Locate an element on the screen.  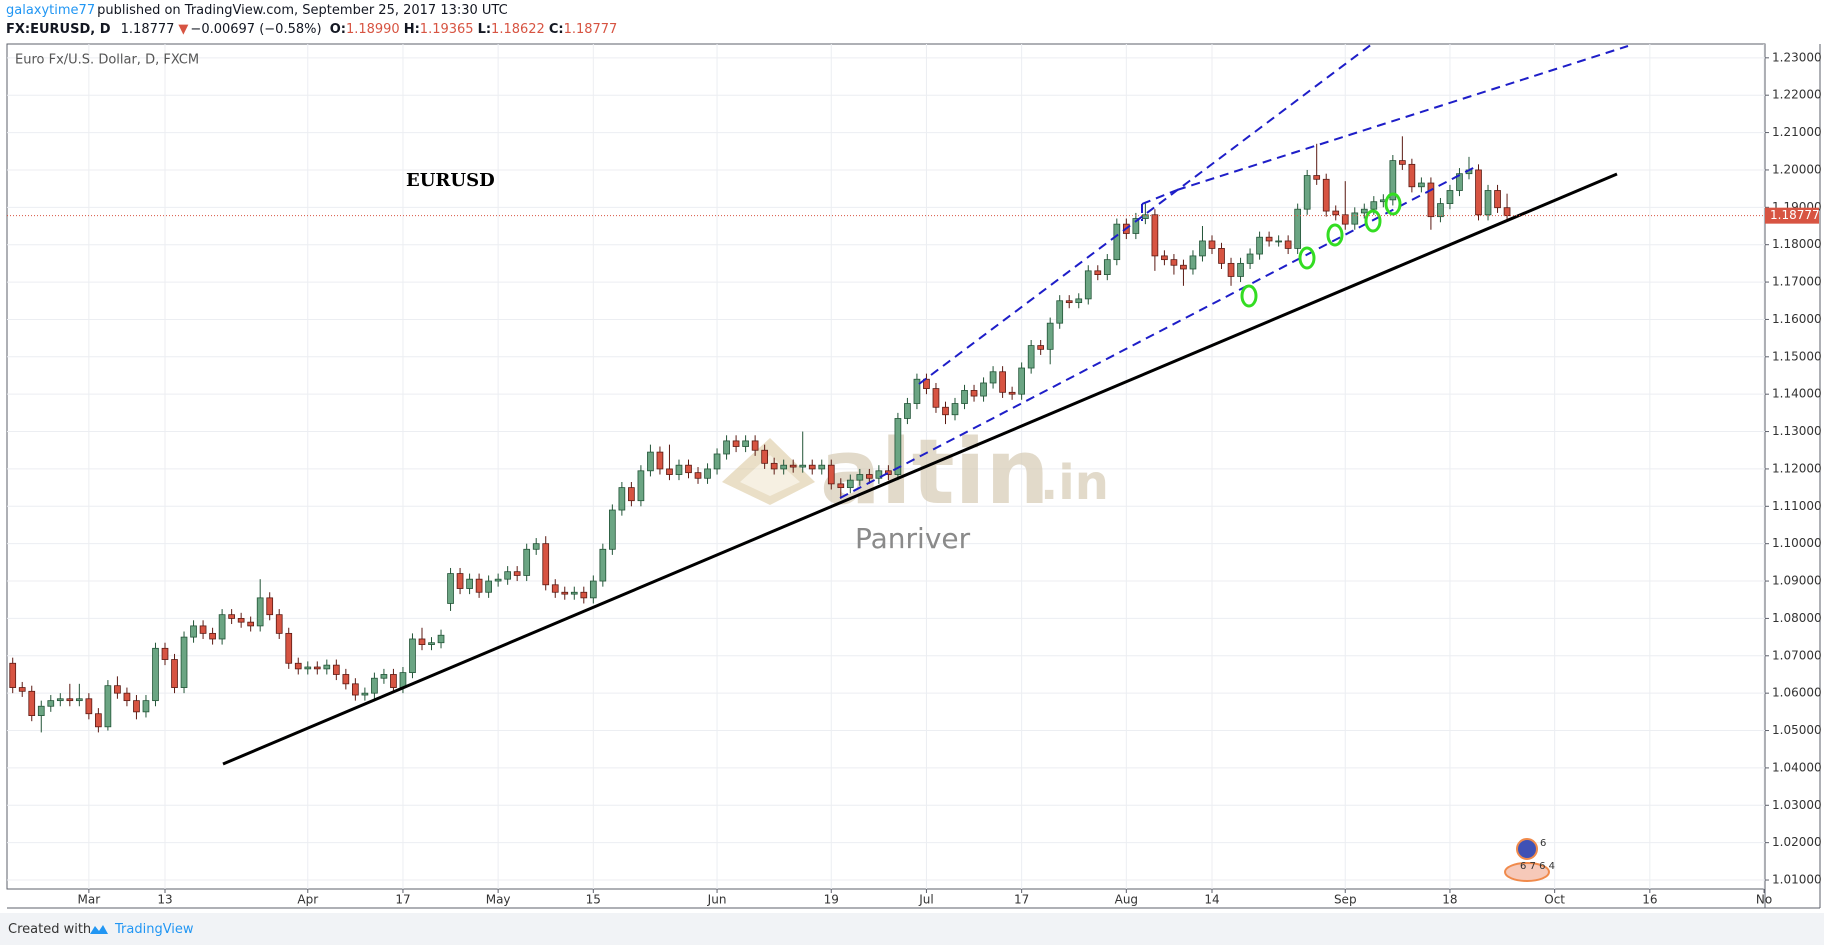
x-tick-label: 19 is located at coordinates (831, 900).